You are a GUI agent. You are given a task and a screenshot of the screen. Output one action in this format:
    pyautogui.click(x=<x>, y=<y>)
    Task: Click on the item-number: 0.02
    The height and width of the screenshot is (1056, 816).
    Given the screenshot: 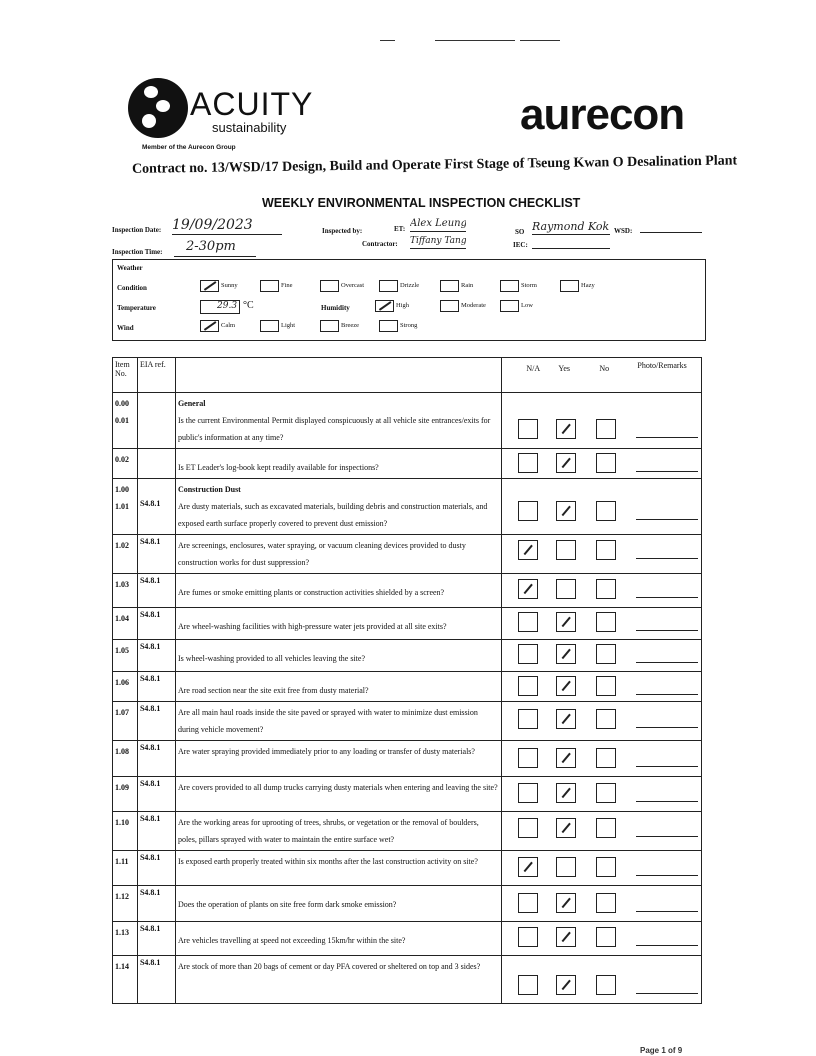 What is the action you would take?
    pyautogui.click(x=125, y=463)
    